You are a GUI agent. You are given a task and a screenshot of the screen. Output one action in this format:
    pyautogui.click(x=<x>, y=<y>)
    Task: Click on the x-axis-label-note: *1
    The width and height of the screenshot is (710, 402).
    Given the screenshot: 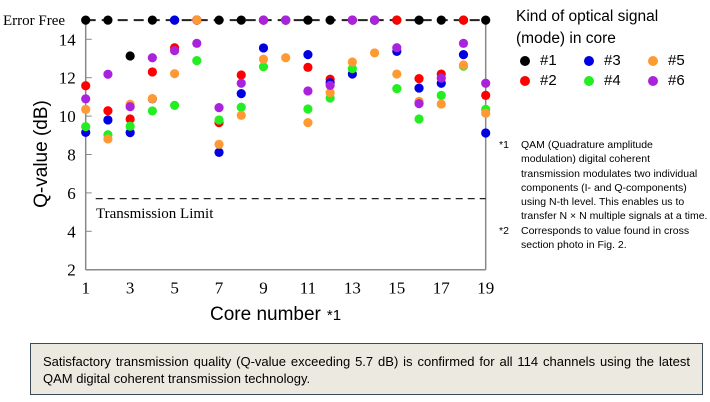 What is the action you would take?
    pyautogui.click(x=334, y=315)
    